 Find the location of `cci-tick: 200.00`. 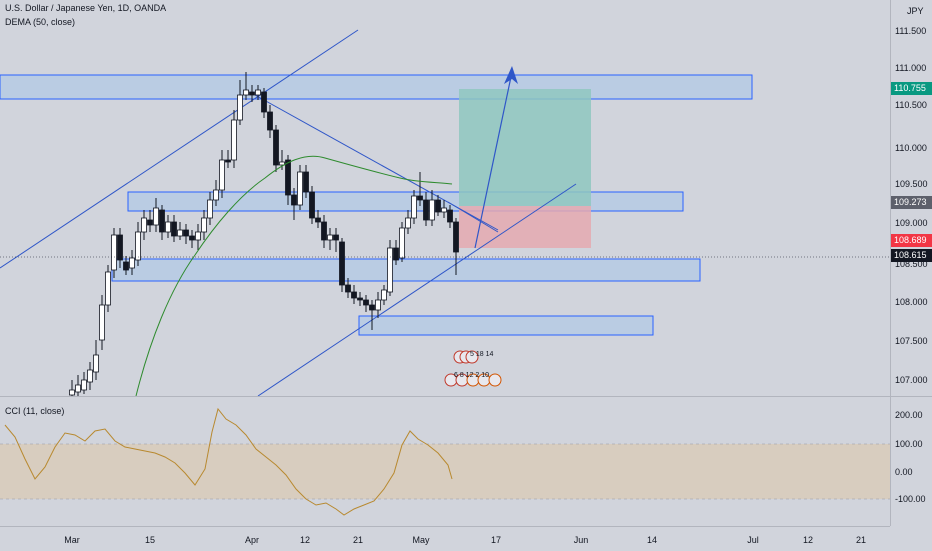

cci-tick: 200.00 is located at coordinates (909, 415).